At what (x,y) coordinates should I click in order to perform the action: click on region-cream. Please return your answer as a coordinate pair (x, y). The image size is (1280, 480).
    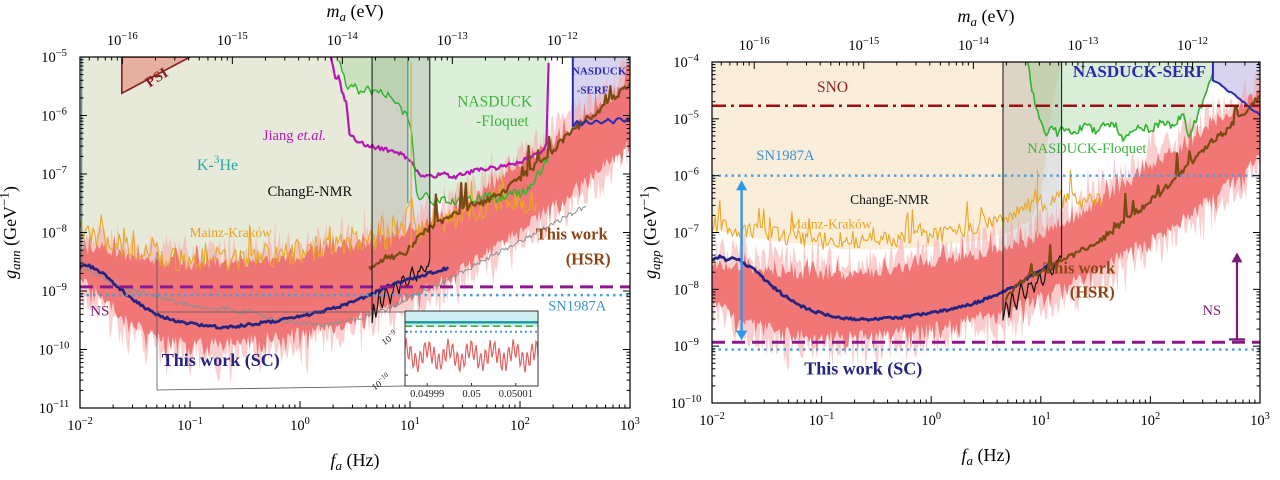
    Looking at the image, I should click on (887, 156).